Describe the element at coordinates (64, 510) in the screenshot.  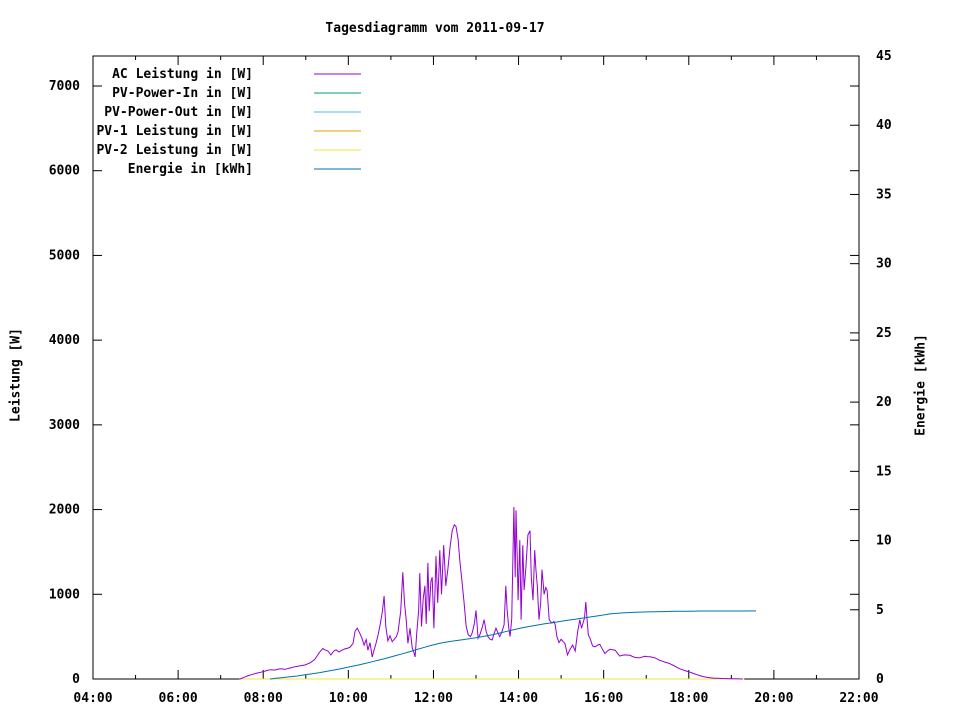
I see `y-left-tick-label: 2000` at that location.